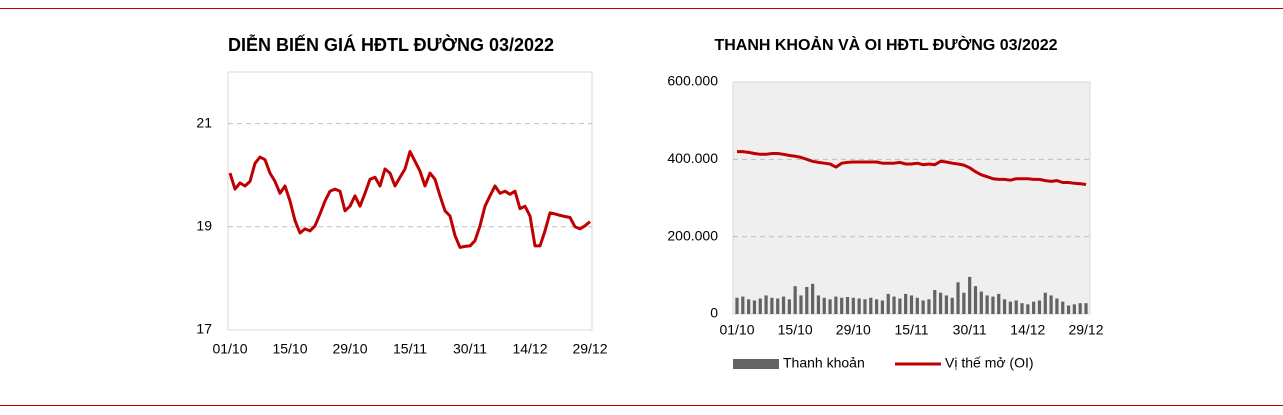 Image resolution: width=1283 pixels, height=415 pixels. What do you see at coordinates (692, 158) in the screenshot?
I see `y-tick-label: 400.000` at bounding box center [692, 158].